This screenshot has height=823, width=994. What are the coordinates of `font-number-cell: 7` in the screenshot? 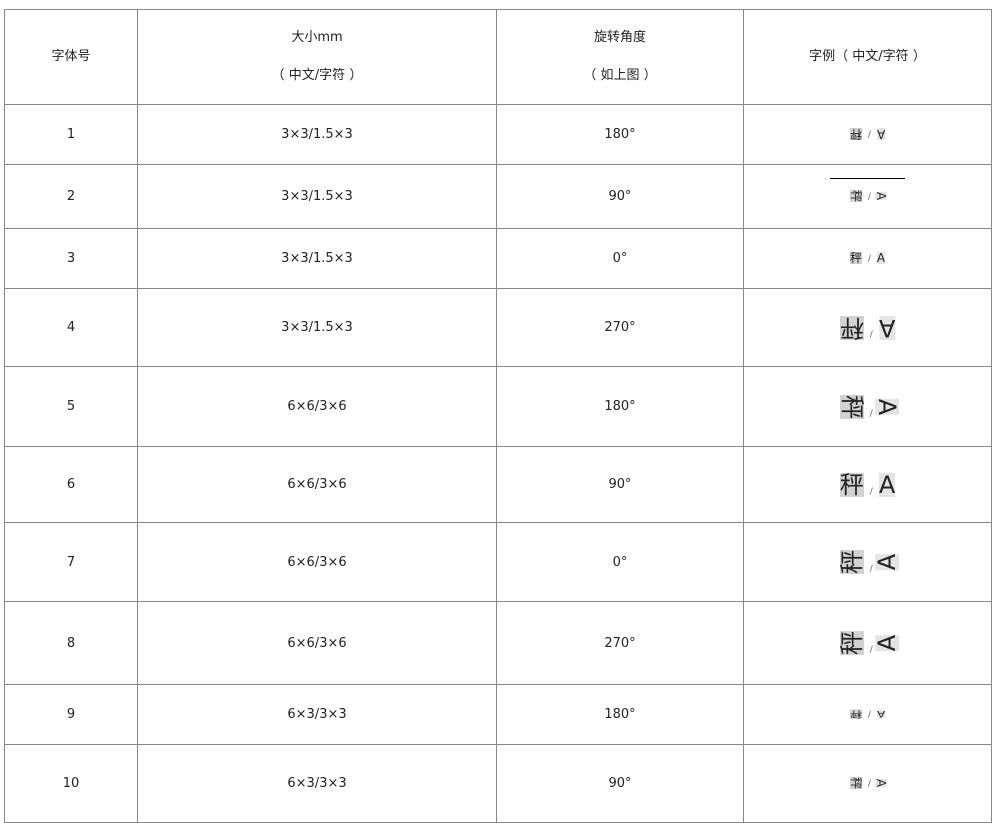 It's located at (71, 562).